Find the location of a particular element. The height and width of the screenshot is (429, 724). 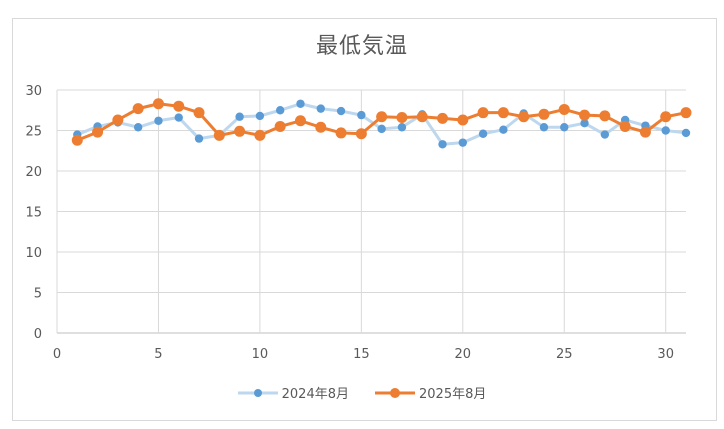

legend-item-2024: 2024年8月 is located at coordinates (293, 392).